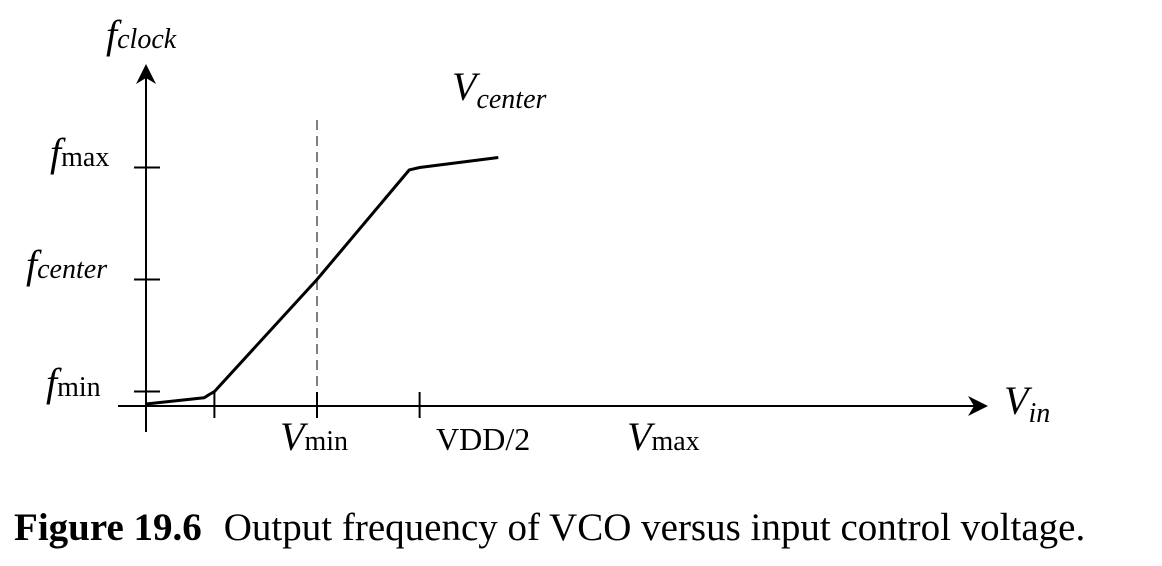 This screenshot has height=566, width=1162. Describe the element at coordinates (79, 152) in the screenshot. I see `y-tick-label-fmax: fmax` at that location.